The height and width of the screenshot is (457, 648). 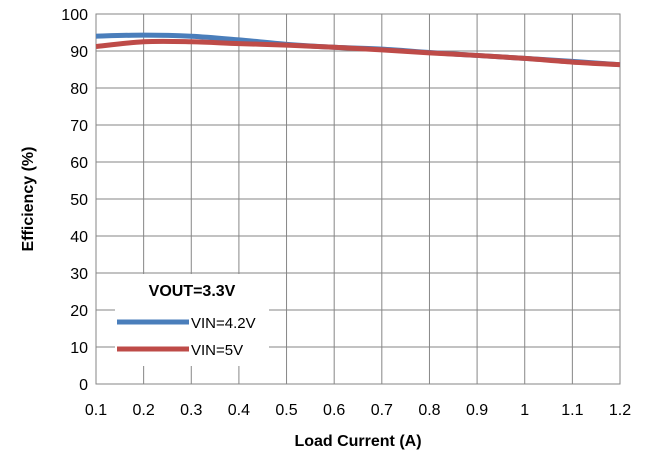 What do you see at coordinates (79, 274) in the screenshot?
I see `y-tick-label: 30` at bounding box center [79, 274].